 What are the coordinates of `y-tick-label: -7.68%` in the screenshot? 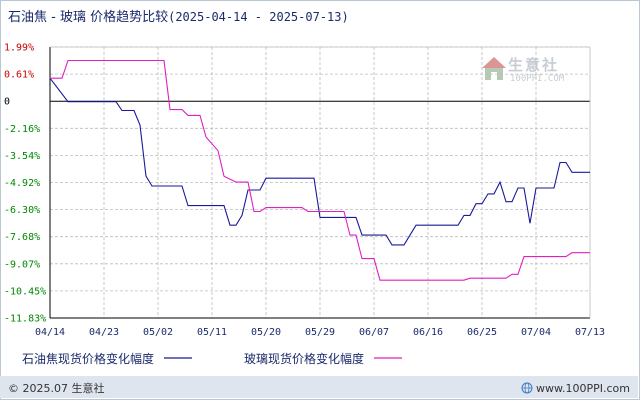 It's located at (22, 237).